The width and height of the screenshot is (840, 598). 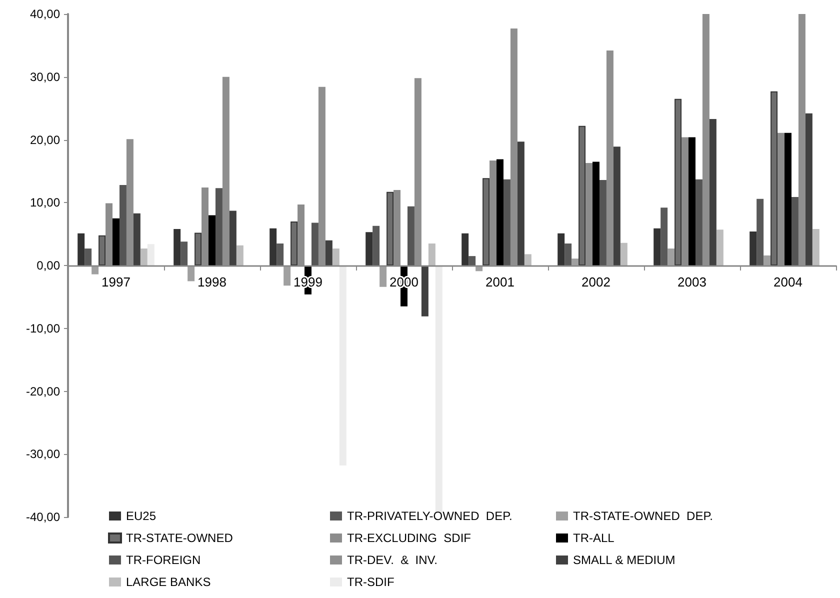 What do you see at coordinates (643, 516) in the screenshot?
I see `legend-label: TR-STATE-OWNED DEP.` at bounding box center [643, 516].